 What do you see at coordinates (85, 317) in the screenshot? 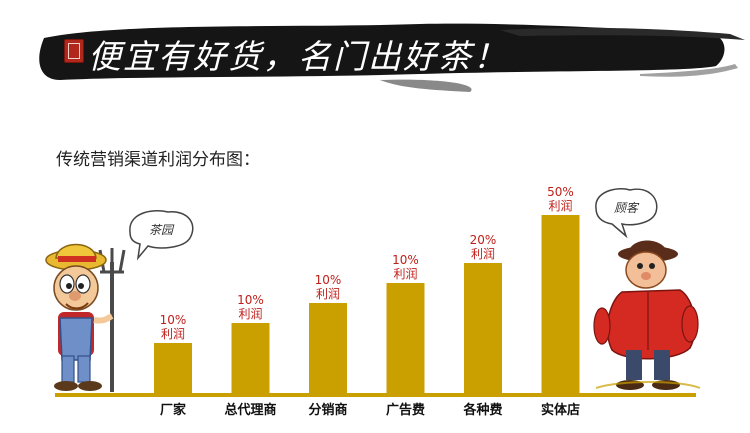
I see `farmer-illustration` at bounding box center [85, 317].